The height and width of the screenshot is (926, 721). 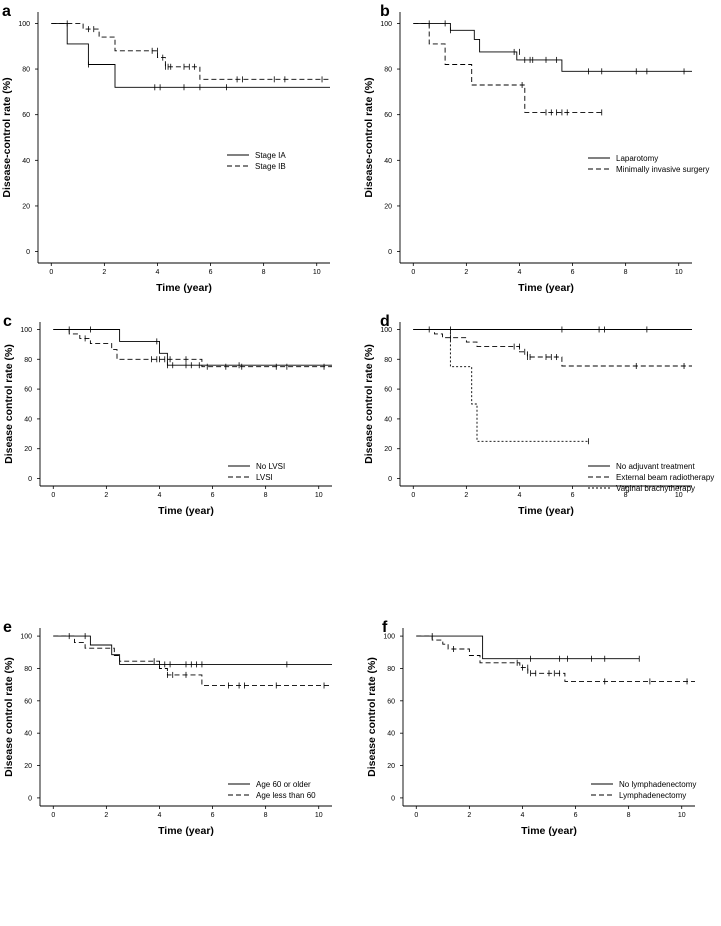 I want to click on panel-label: a, so click(x=6, y=11).